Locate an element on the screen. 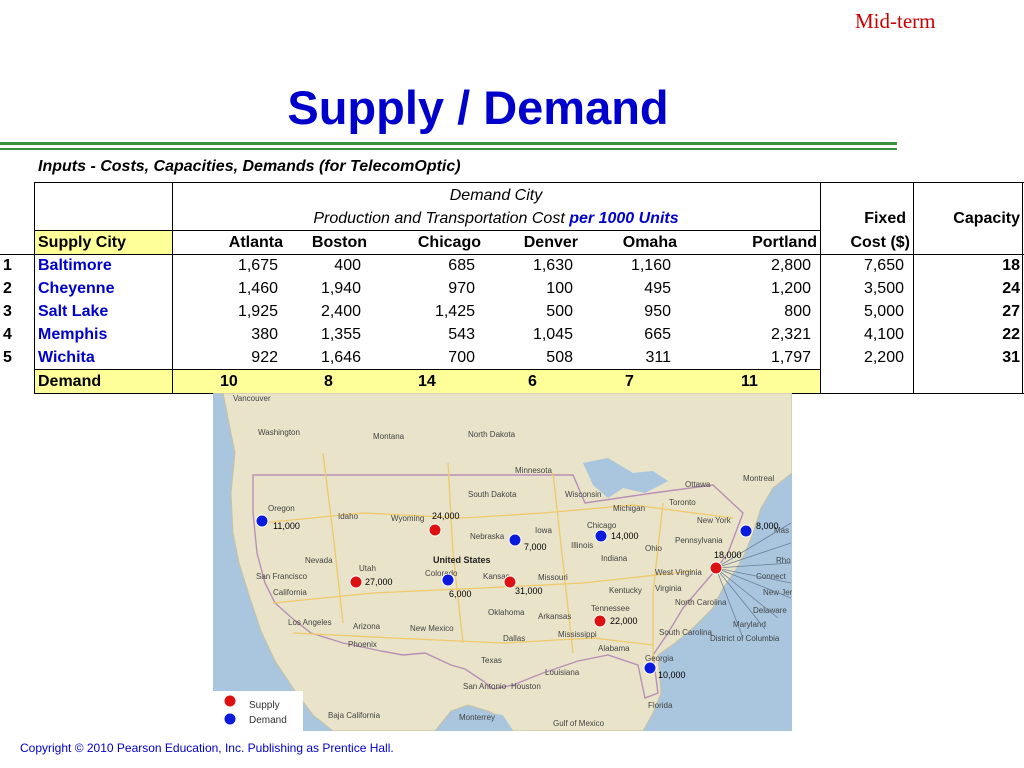 The height and width of the screenshot is (768, 1024). place-label: Toronto is located at coordinates (682, 502).